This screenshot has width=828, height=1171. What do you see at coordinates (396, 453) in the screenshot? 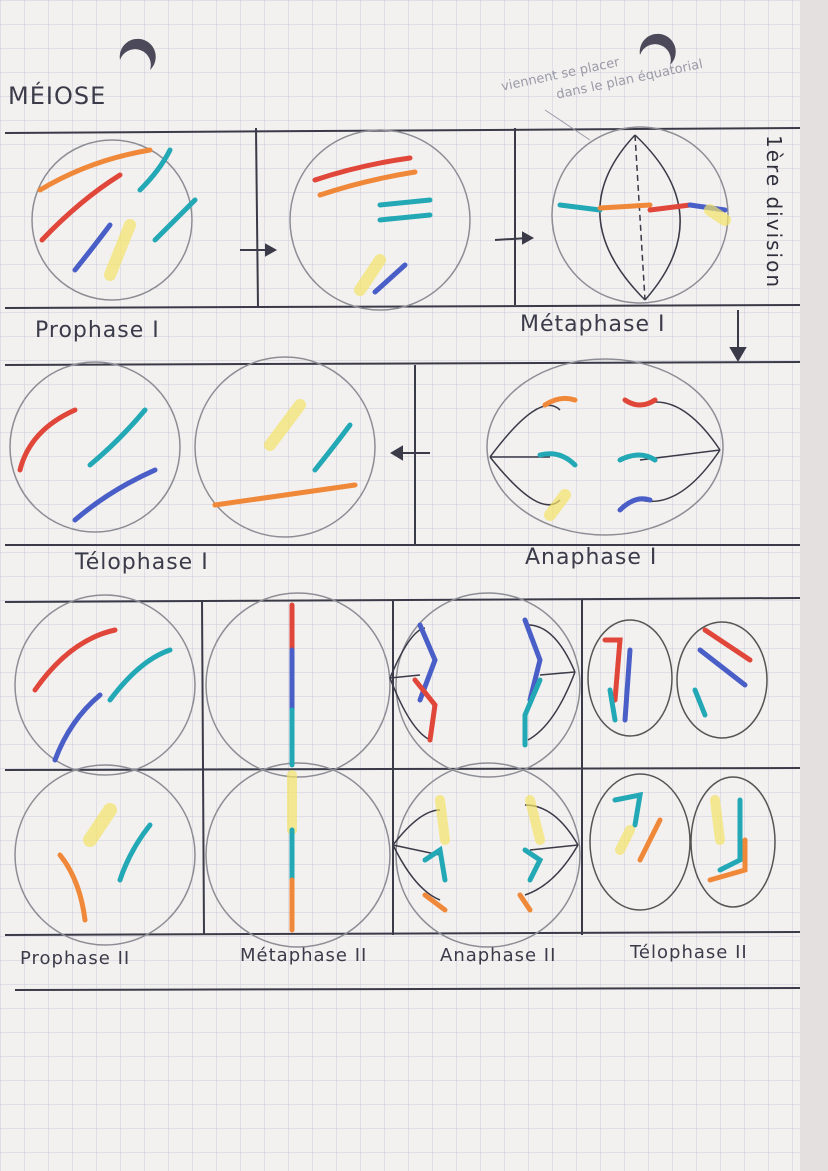
I see `arrow-left-icon` at bounding box center [396, 453].